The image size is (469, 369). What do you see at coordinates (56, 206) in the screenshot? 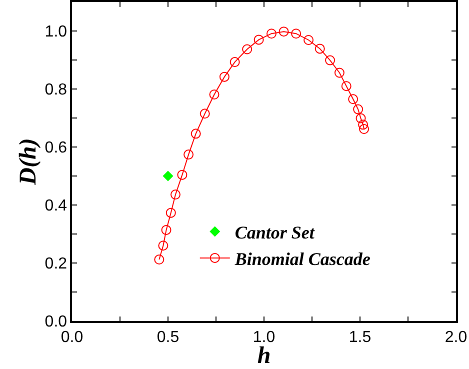
I see `y-tick-label: 0.4` at bounding box center [56, 206].